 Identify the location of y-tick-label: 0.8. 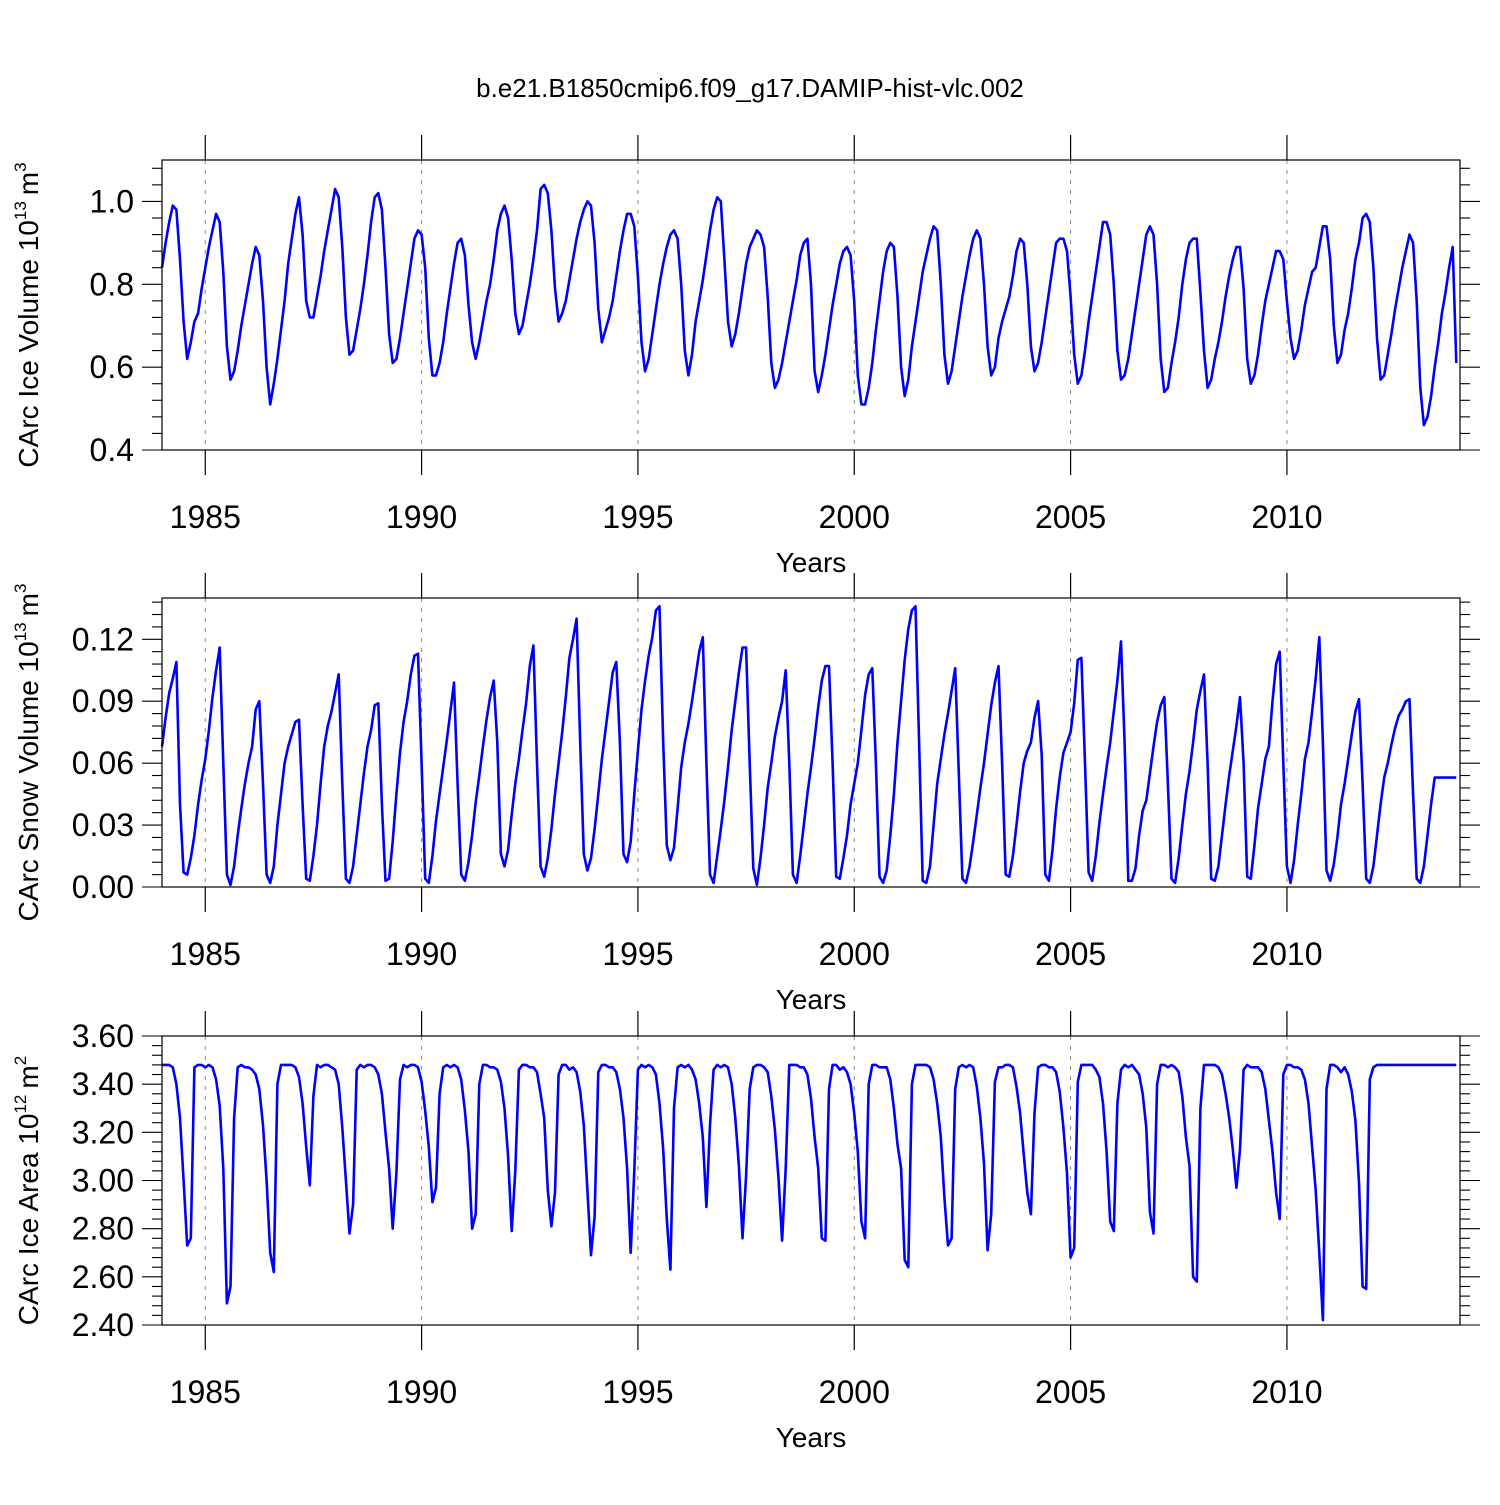
(112, 284).